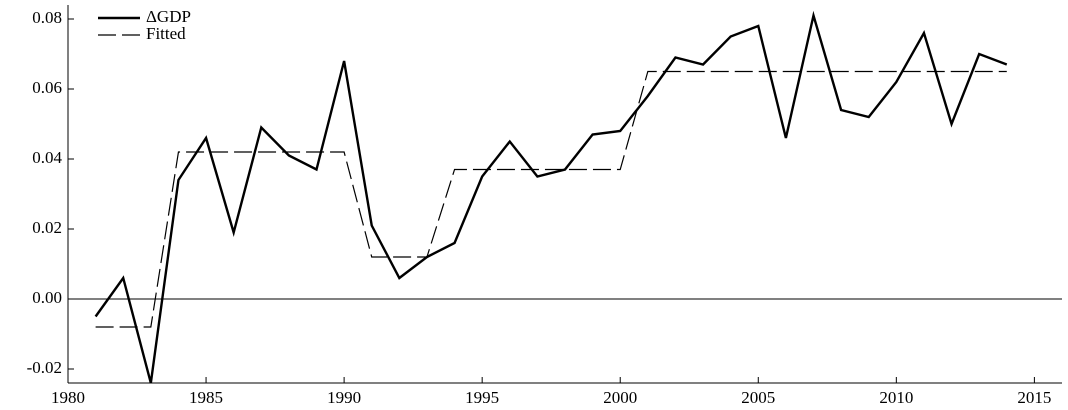 The image size is (1068, 410). Describe the element at coordinates (206, 397) in the screenshot. I see `x-tick-label: 1985` at that location.